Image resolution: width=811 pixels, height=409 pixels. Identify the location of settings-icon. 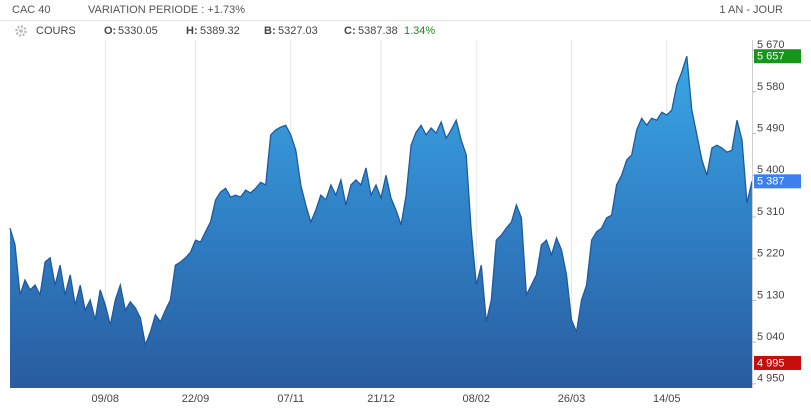
(21, 31).